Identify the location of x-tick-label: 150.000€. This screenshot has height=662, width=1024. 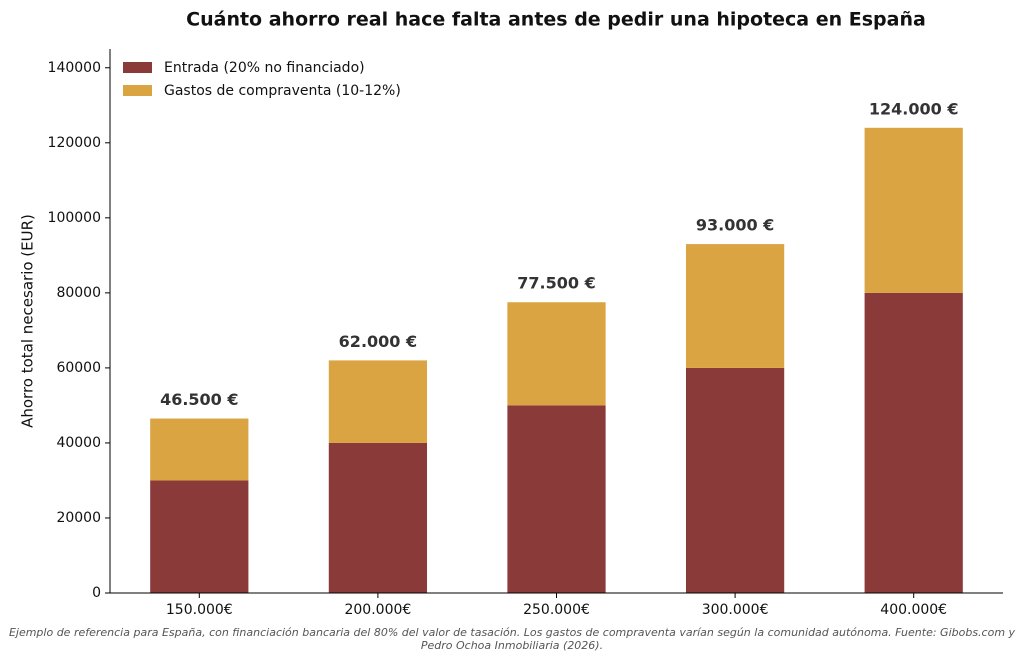
(199, 610).